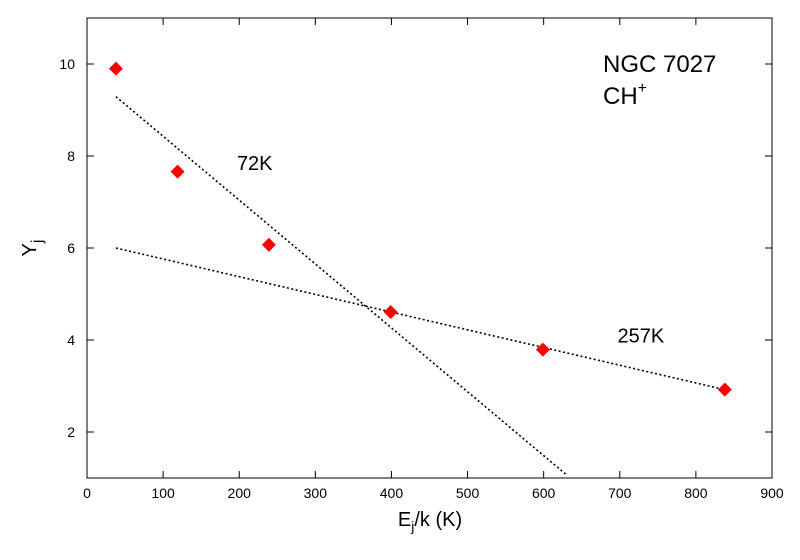 The image size is (800, 560). What do you see at coordinates (255, 164) in the screenshot?
I see `annotation-72k: 72K` at bounding box center [255, 164].